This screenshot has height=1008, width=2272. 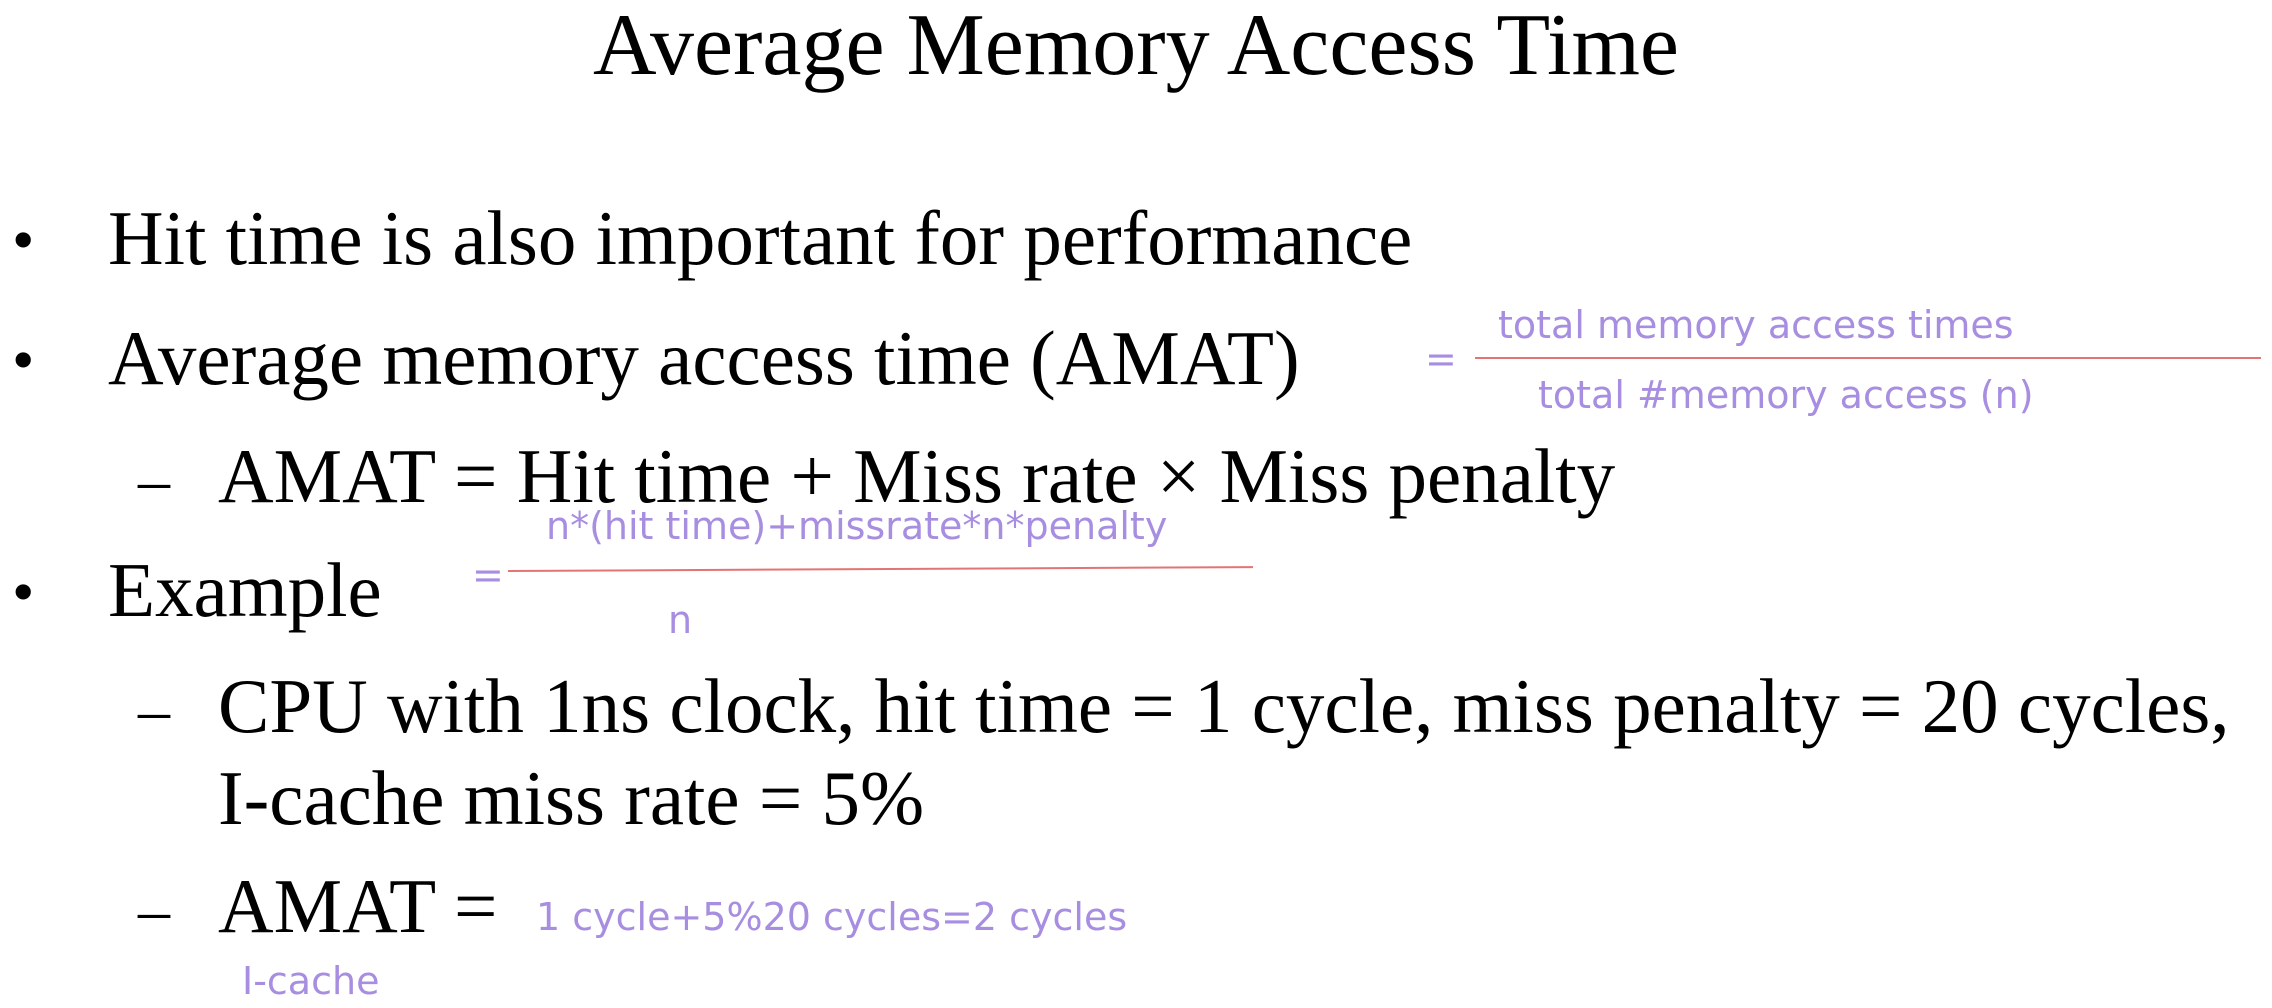 I want to click on amat-equals-annotation: =, so click(x=1441, y=359).